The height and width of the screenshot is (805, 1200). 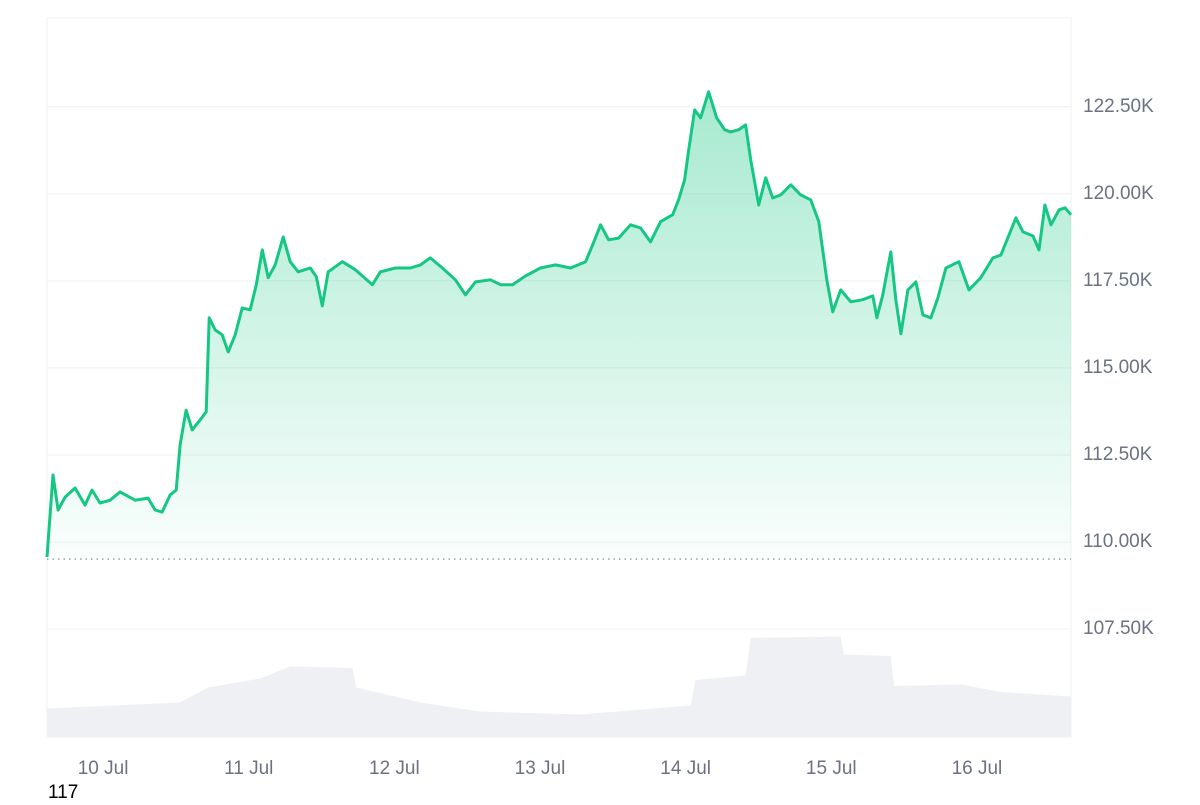 I want to click on y-tick-label: 110.00K, so click(x=1118, y=541).